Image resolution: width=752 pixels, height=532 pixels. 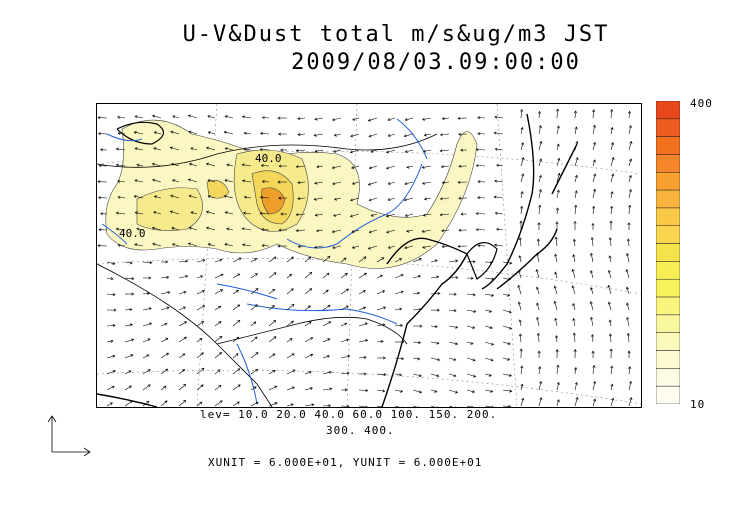 I want to click on dust-field, so click(x=291, y=194).